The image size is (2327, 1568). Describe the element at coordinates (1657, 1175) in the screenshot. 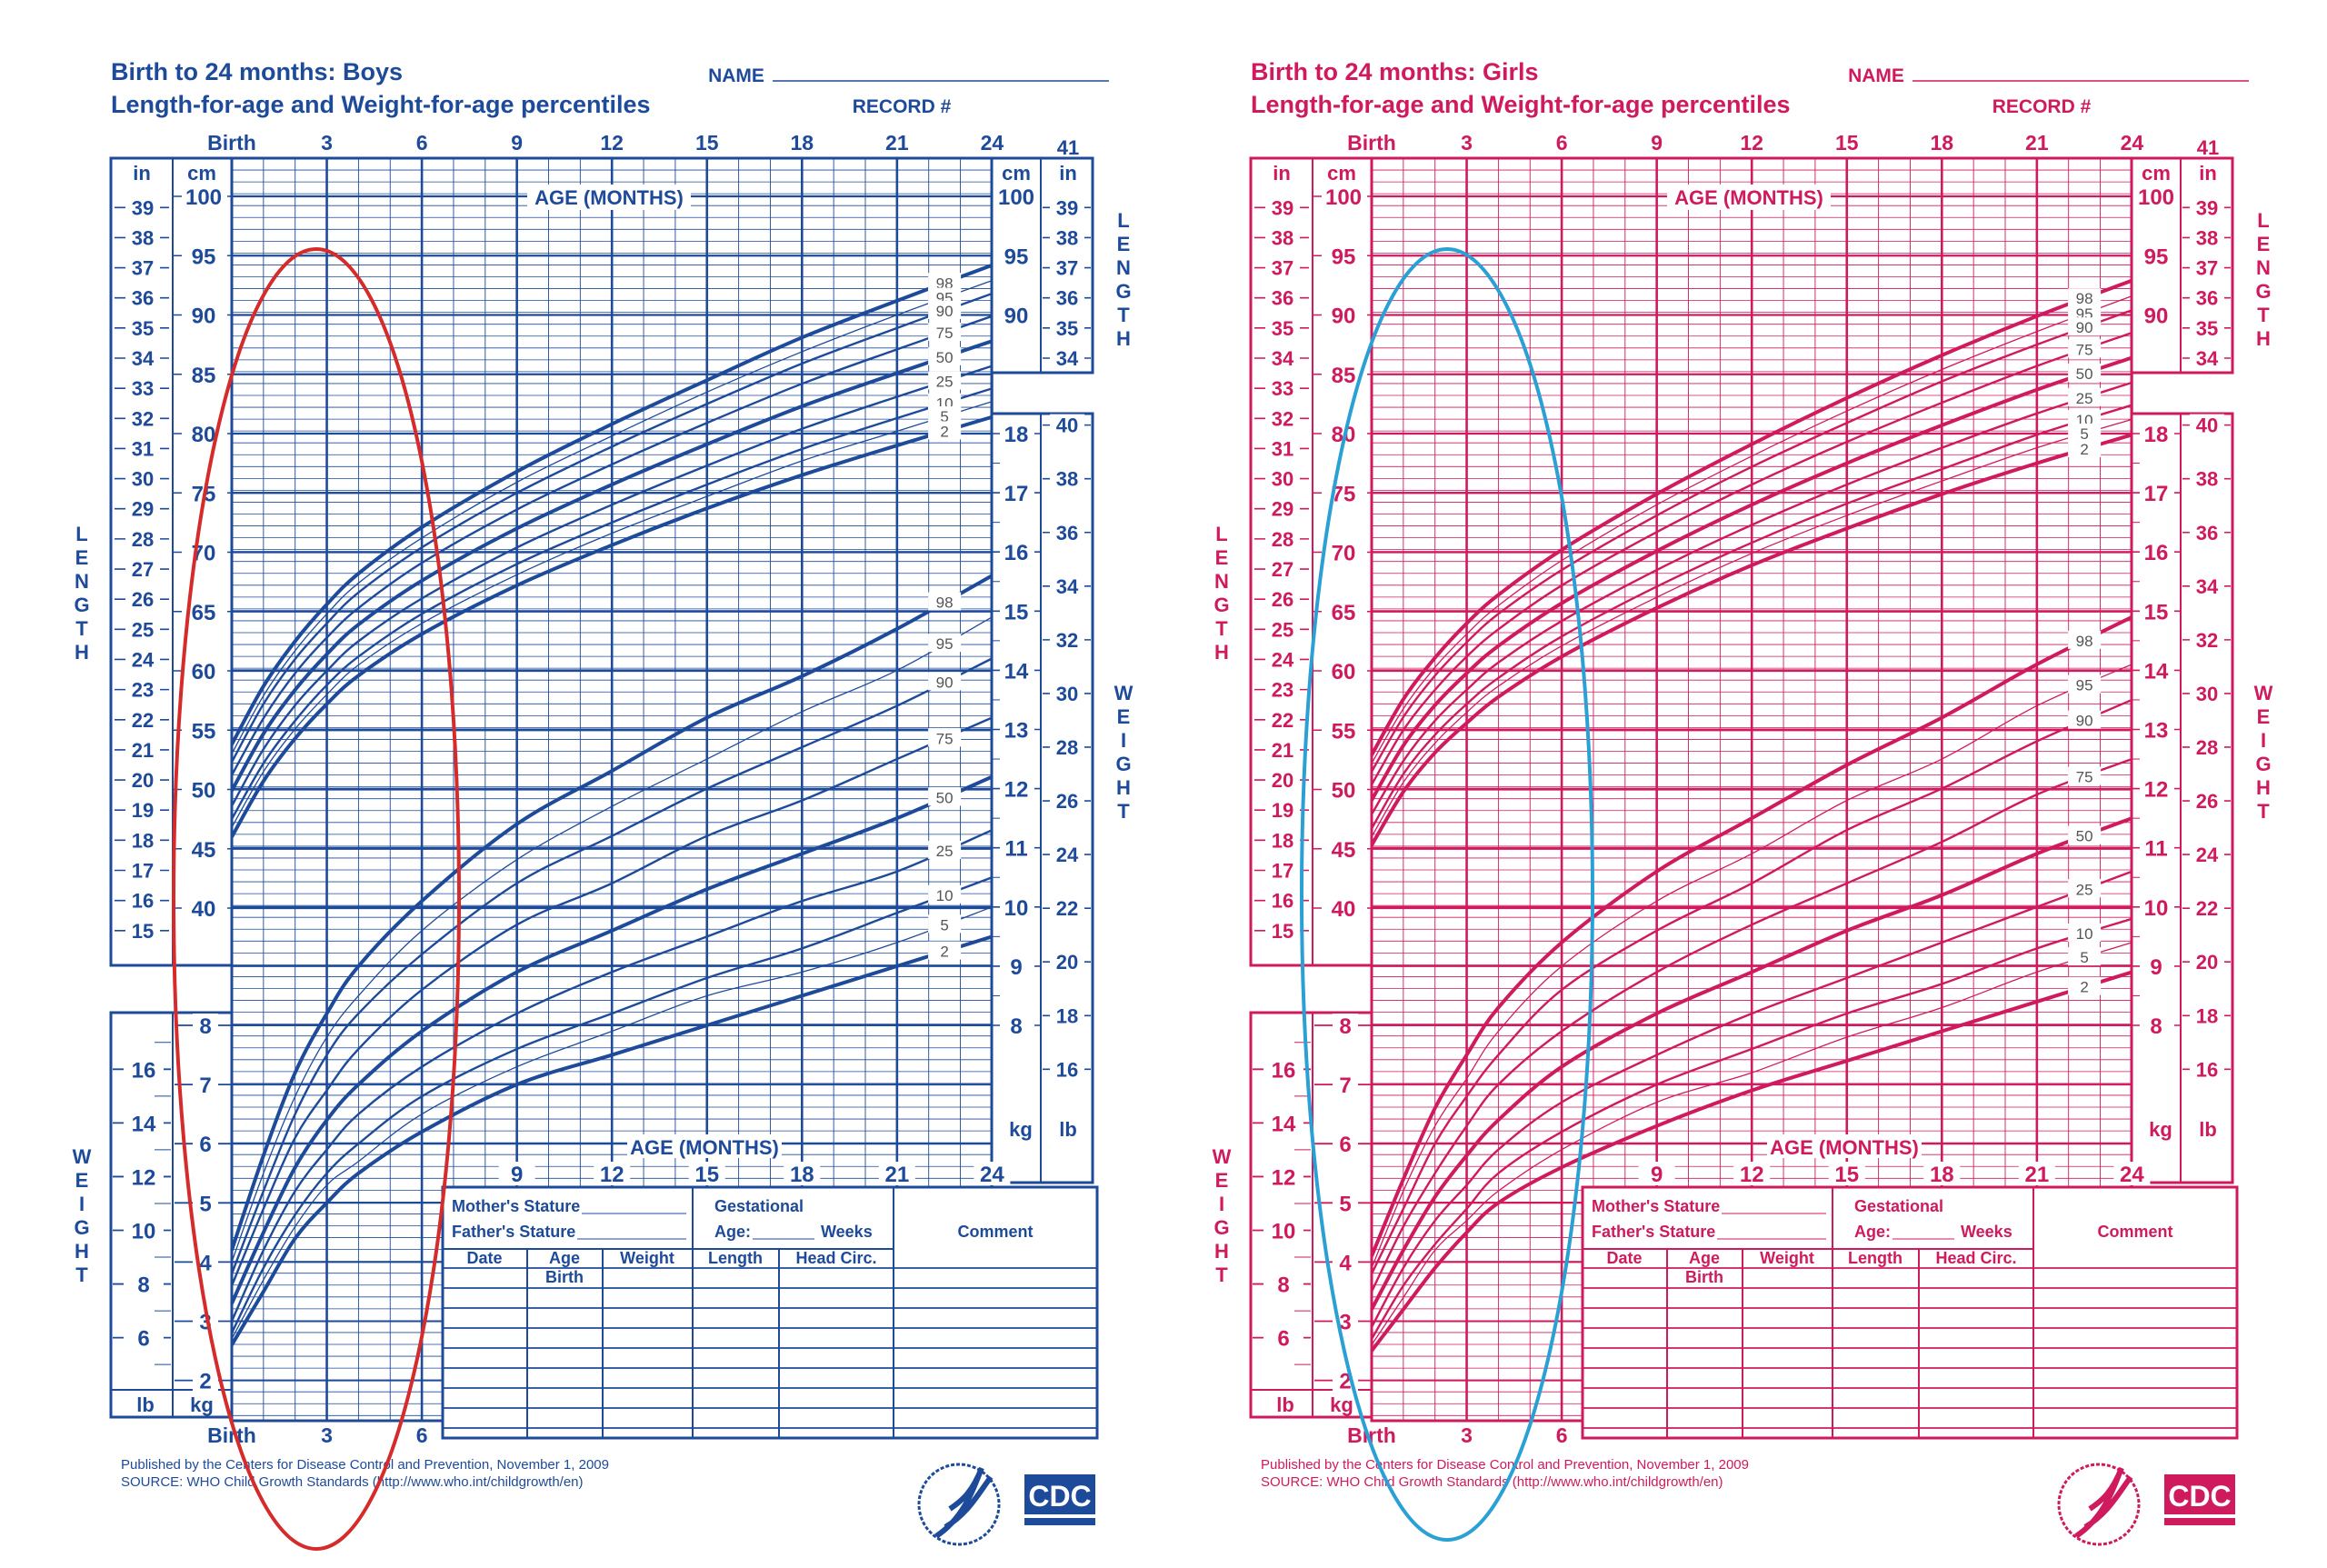

I see `age-label-lower: 9` at that location.